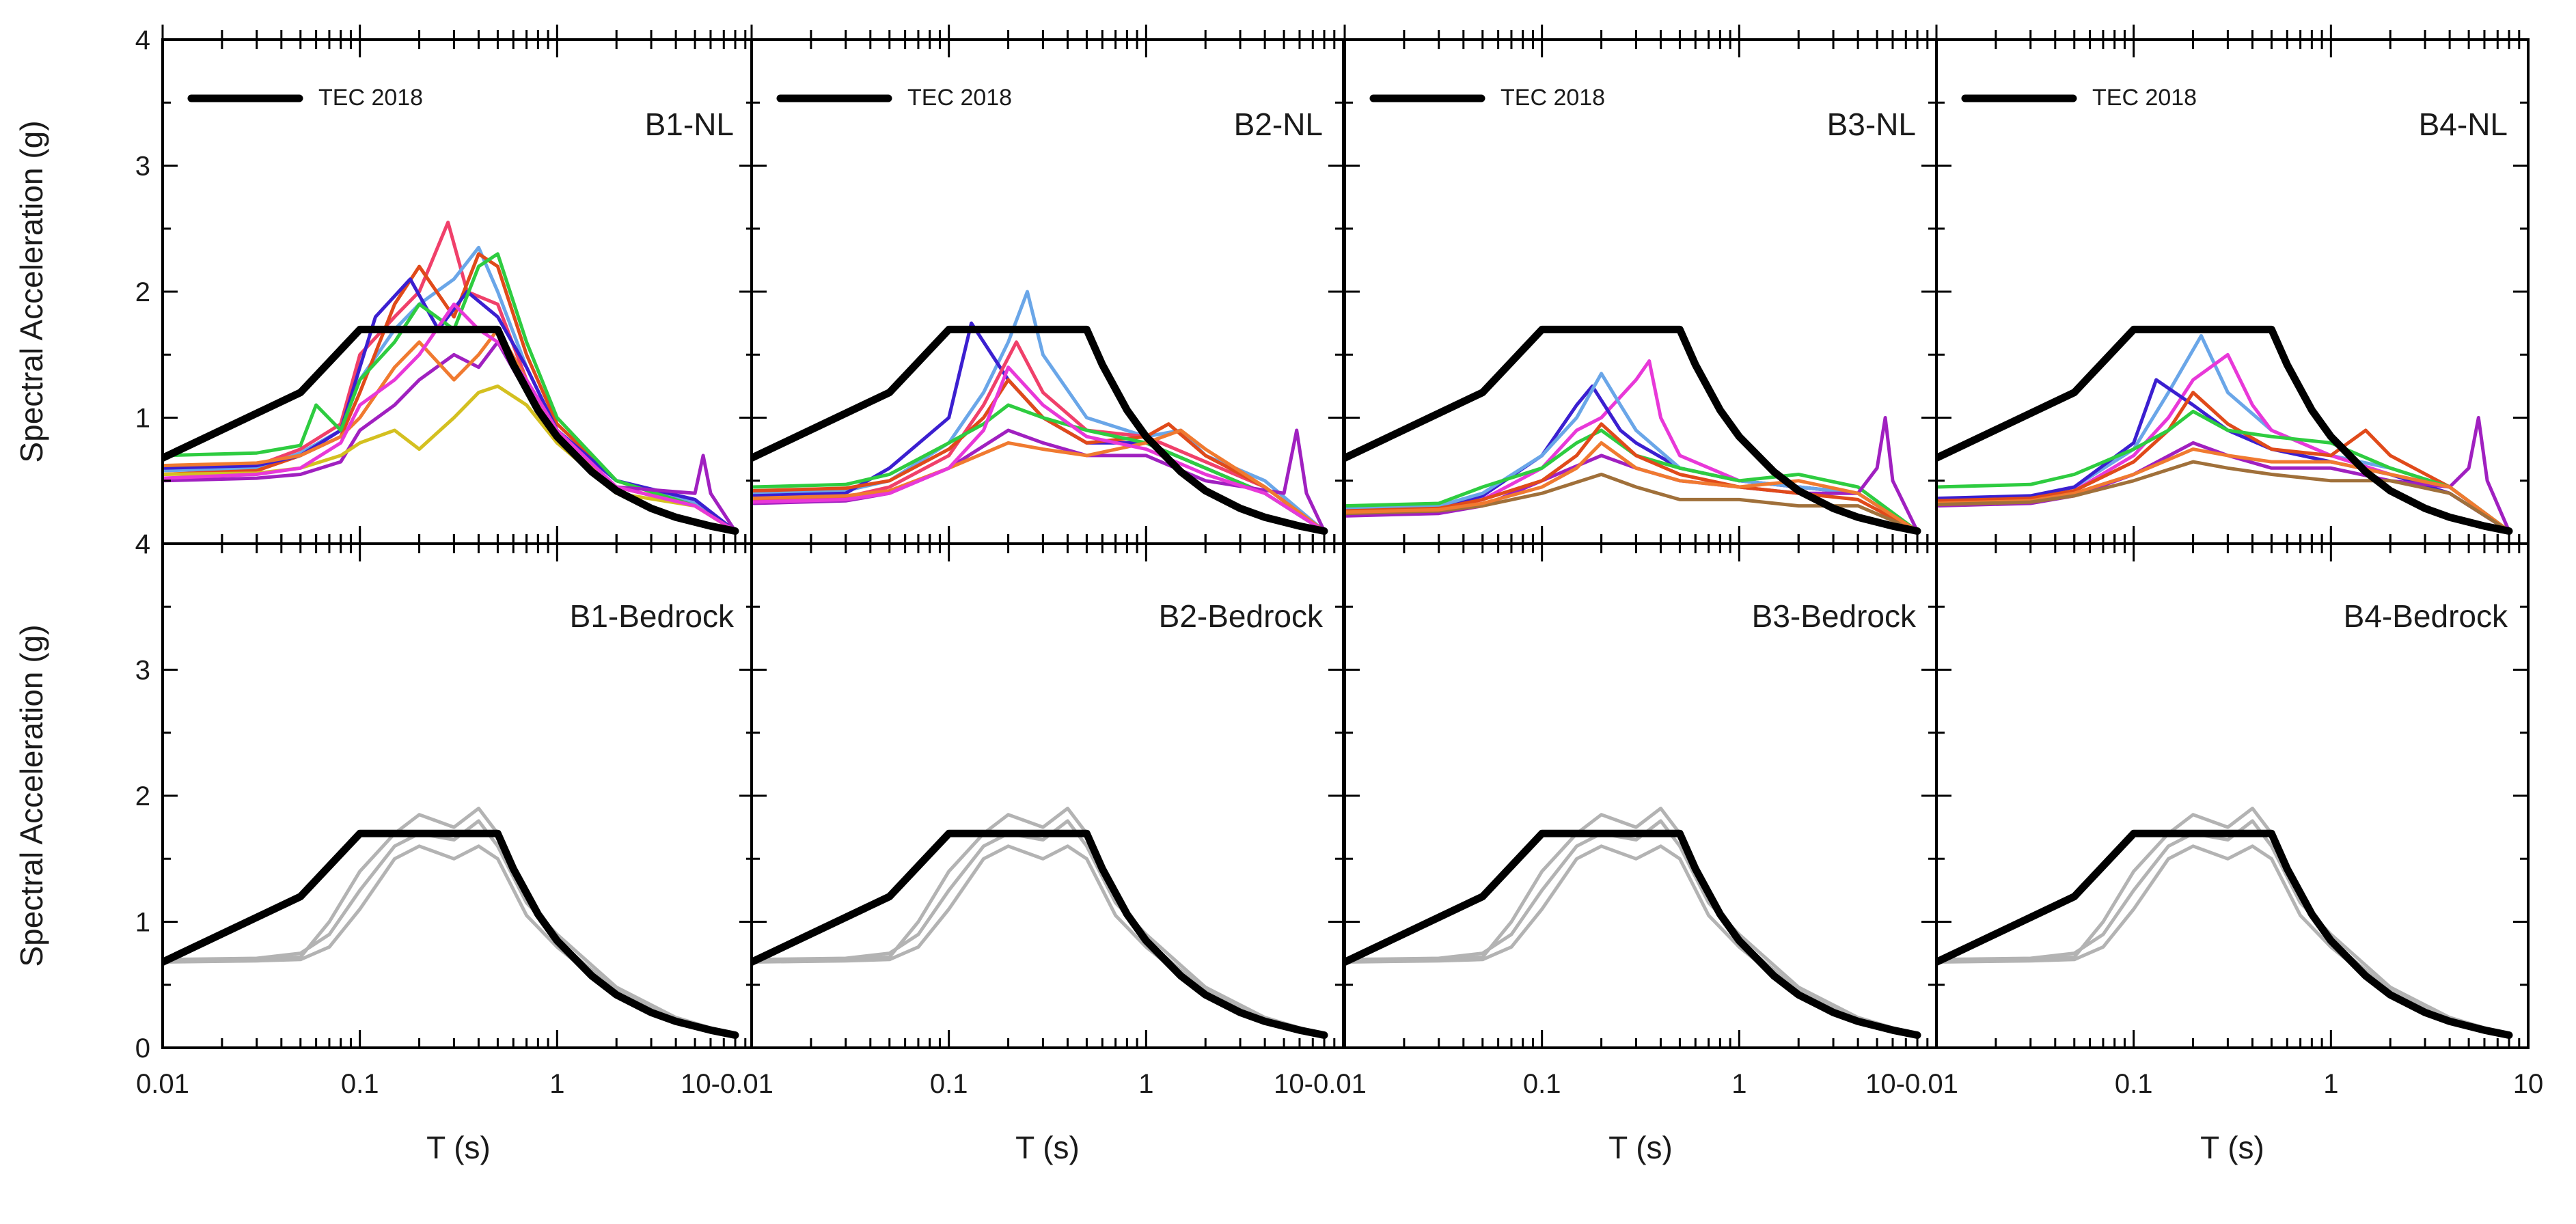  What do you see at coordinates (1871, 124) in the screenshot?
I see `panel-label: B3-NL` at bounding box center [1871, 124].